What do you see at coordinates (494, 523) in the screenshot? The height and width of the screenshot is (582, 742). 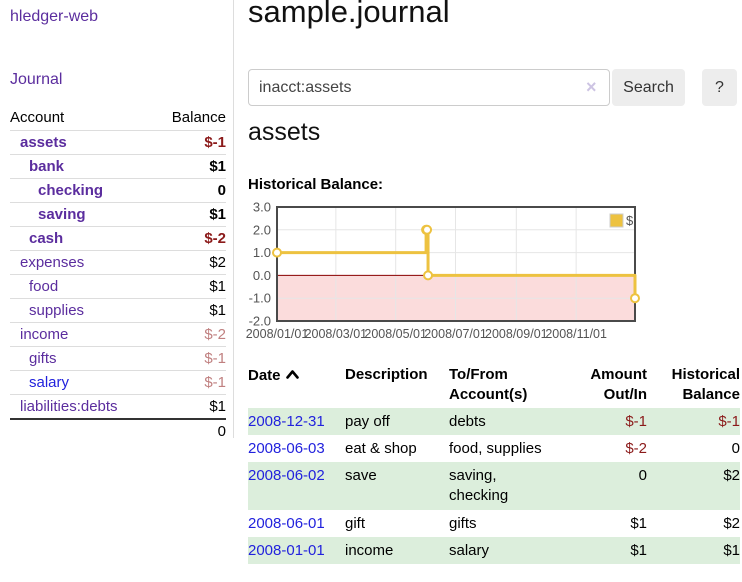 I see `register-row: 2008-06-01 gift gifts $1 $2` at bounding box center [494, 523].